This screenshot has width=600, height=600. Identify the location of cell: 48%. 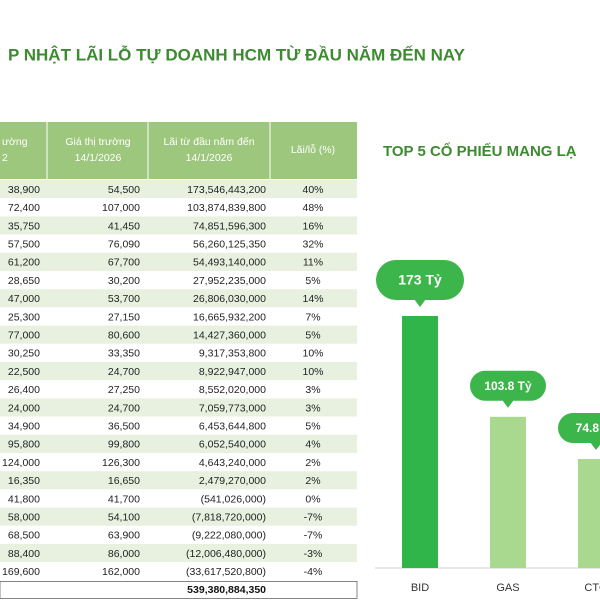
(312, 208).